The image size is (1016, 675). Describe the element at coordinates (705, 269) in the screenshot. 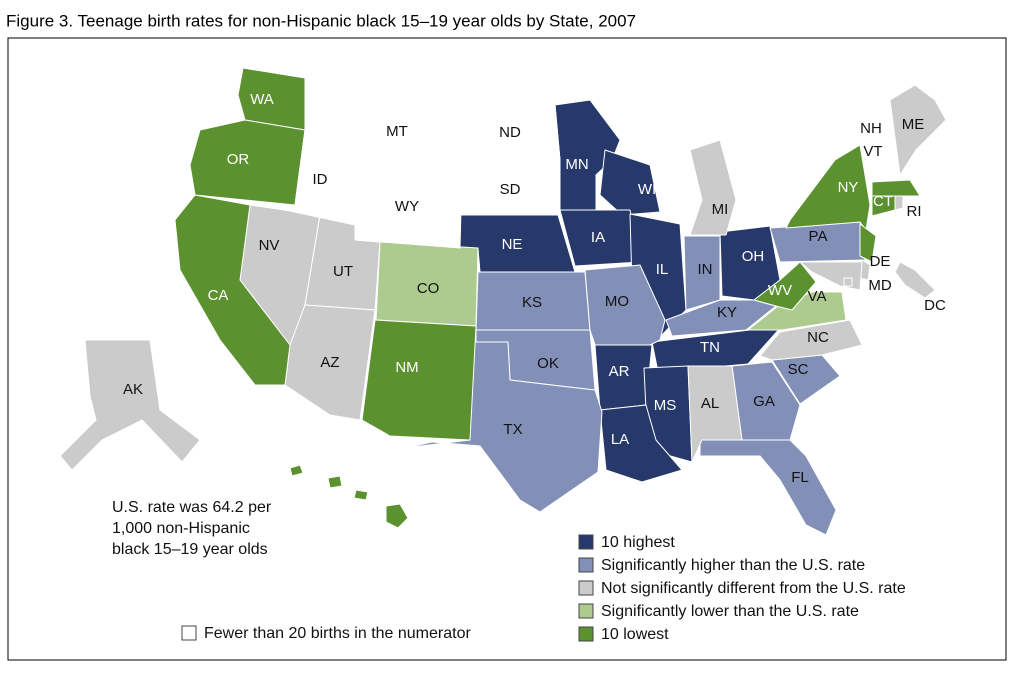

I see `state-label: IN` at that location.